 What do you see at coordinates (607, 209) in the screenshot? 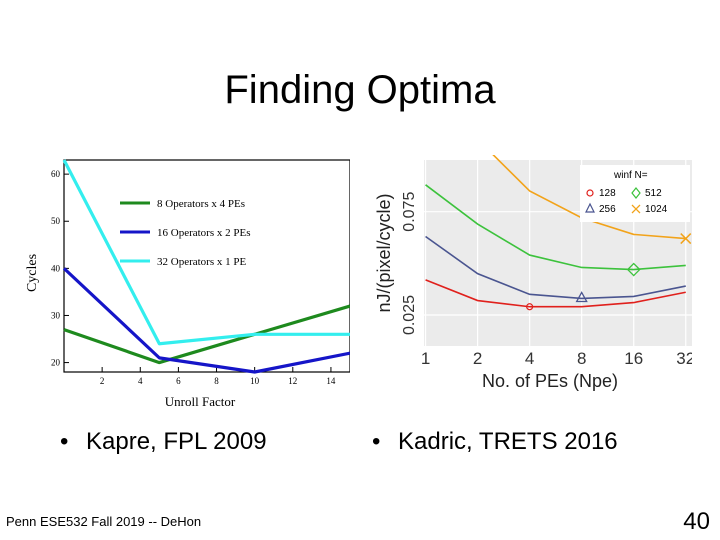
I see `legend-label: 256` at bounding box center [607, 209].